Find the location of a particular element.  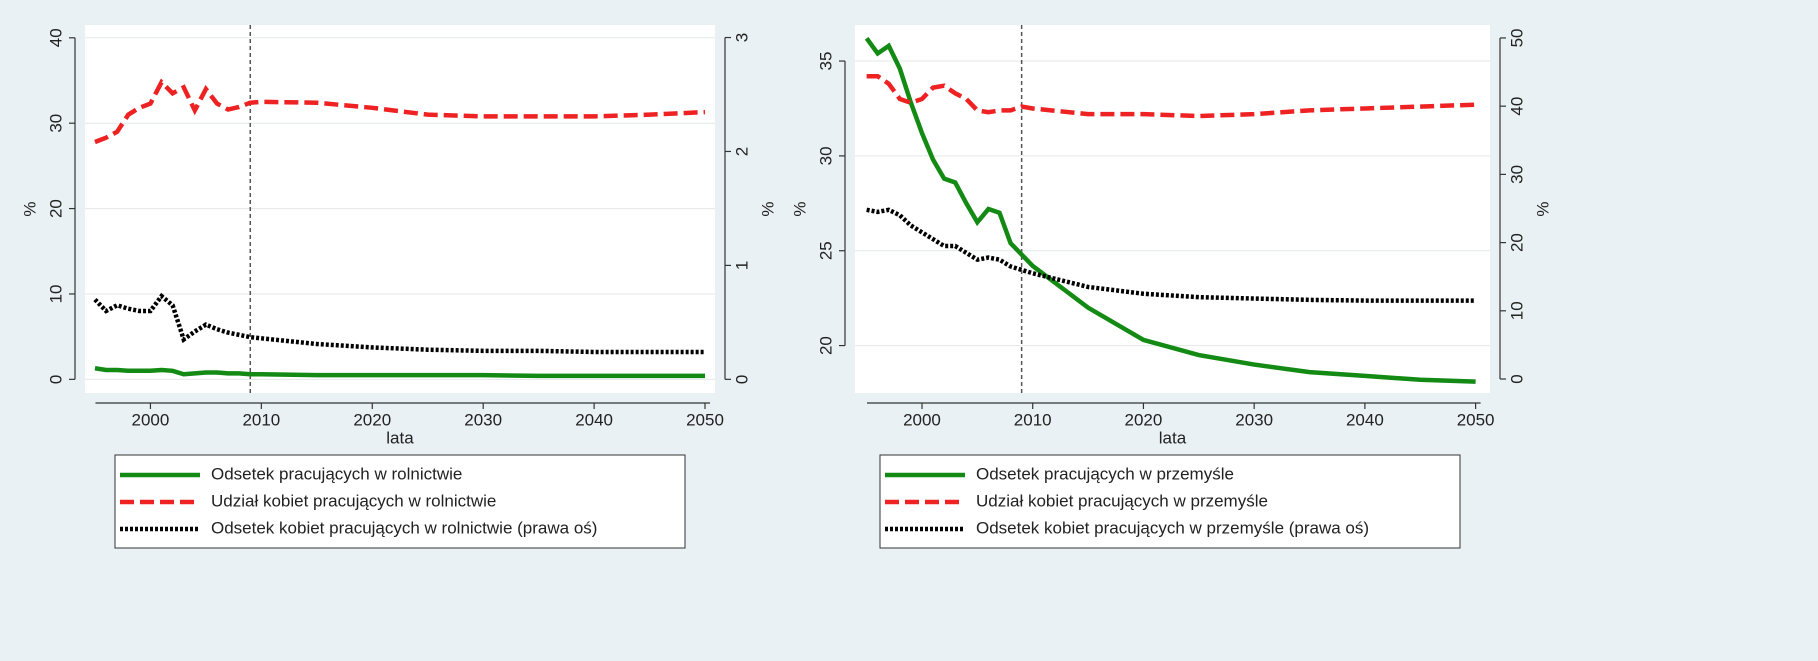

y2-tick-label: 2 is located at coordinates (741, 151).